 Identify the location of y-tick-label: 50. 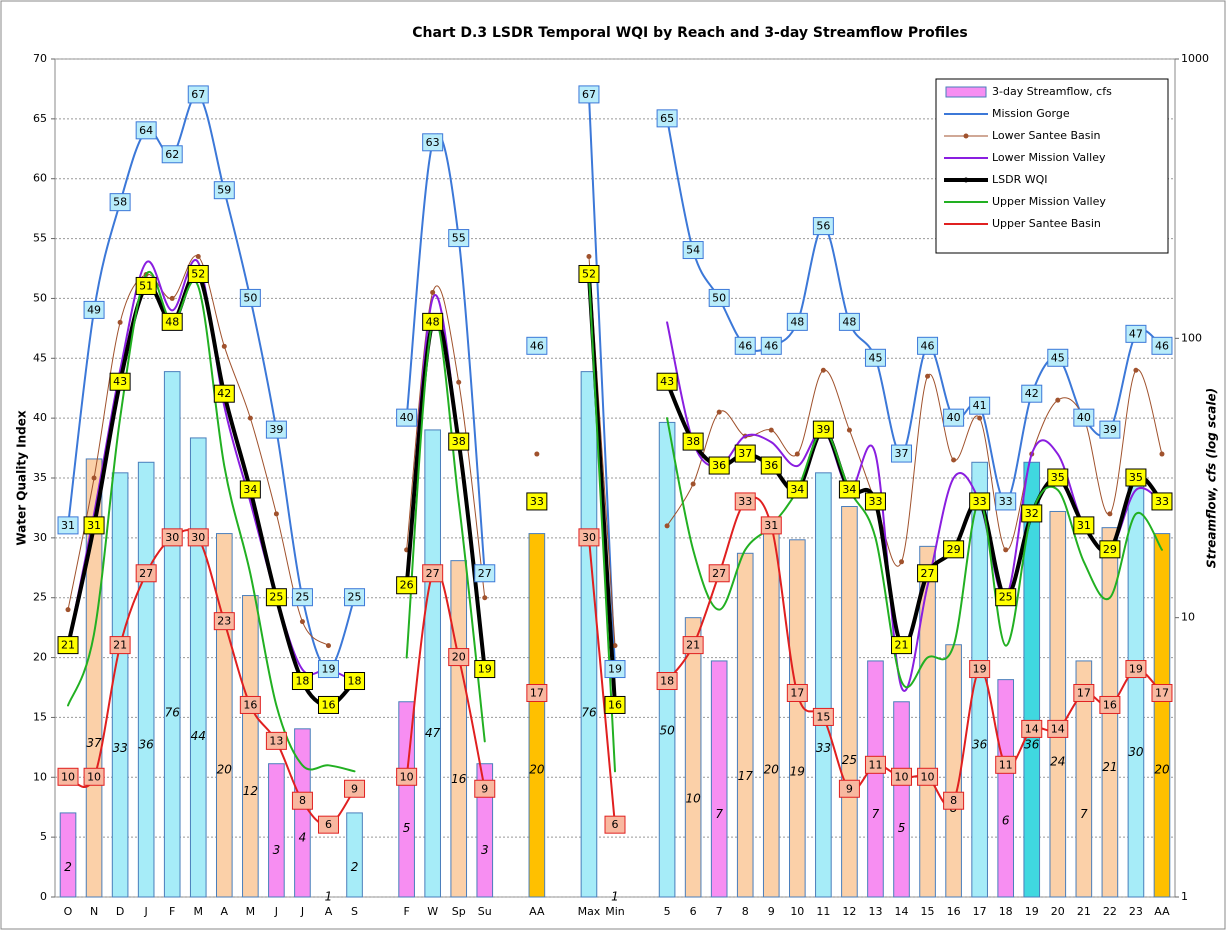
(40, 297).